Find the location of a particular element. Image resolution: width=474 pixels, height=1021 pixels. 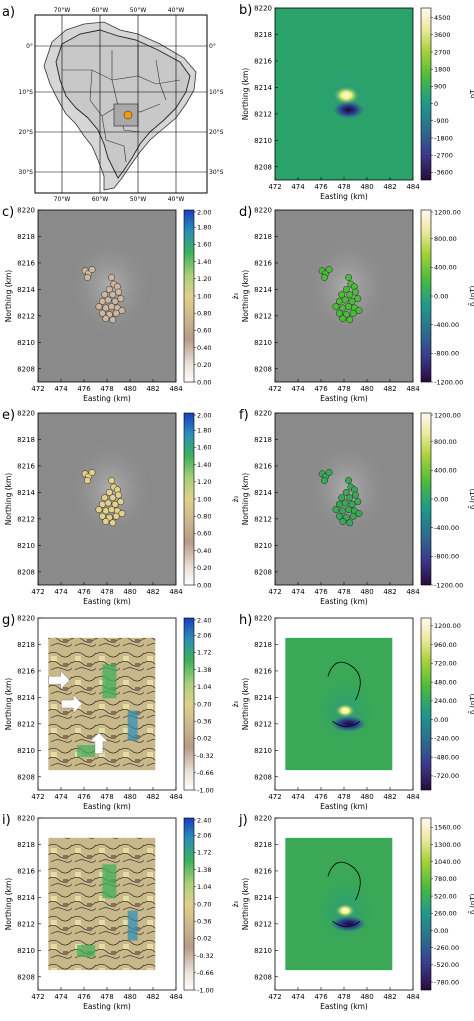

colorbar-tick-label: -3600 is located at coordinates (443, 173).